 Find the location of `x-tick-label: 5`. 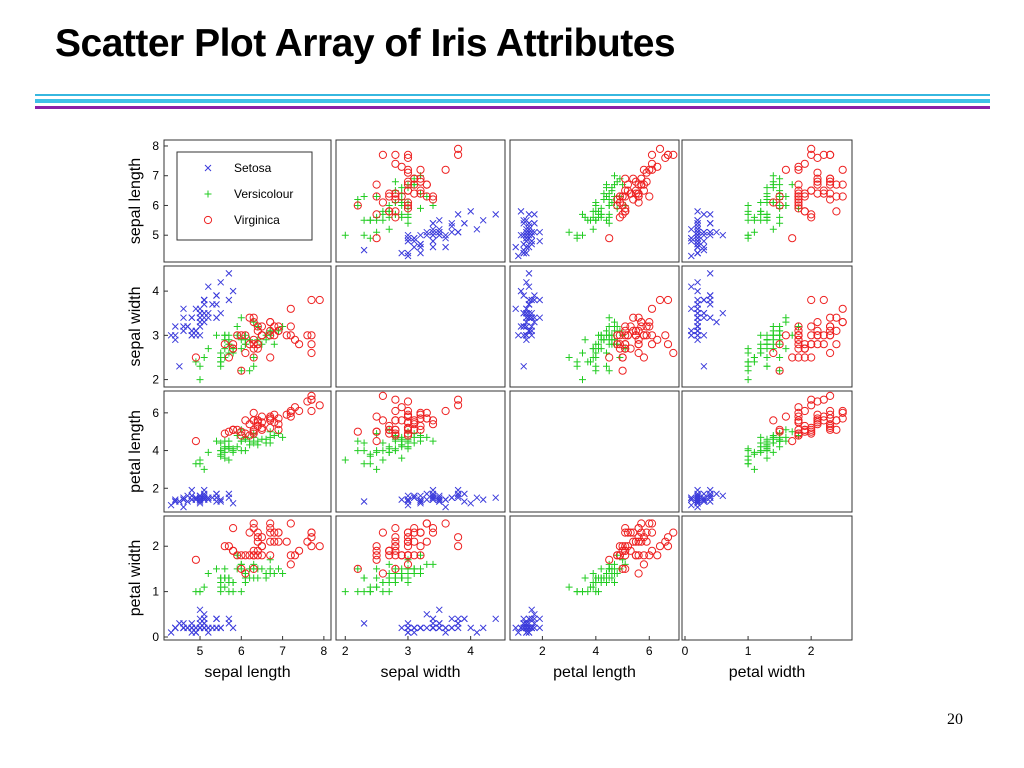

x-tick-label: 5 is located at coordinates (200, 651).